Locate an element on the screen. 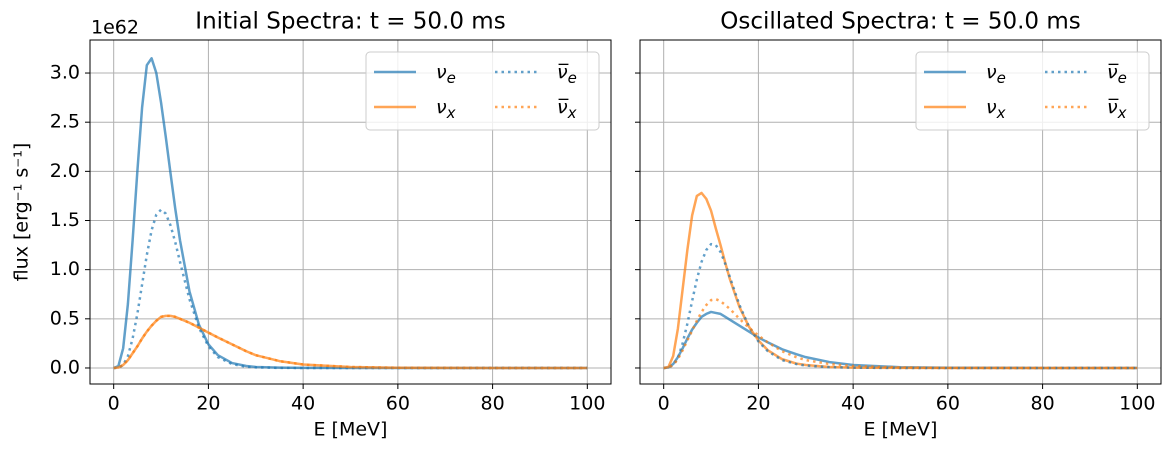  y-tick-label: 2.0 is located at coordinates (65, 171).